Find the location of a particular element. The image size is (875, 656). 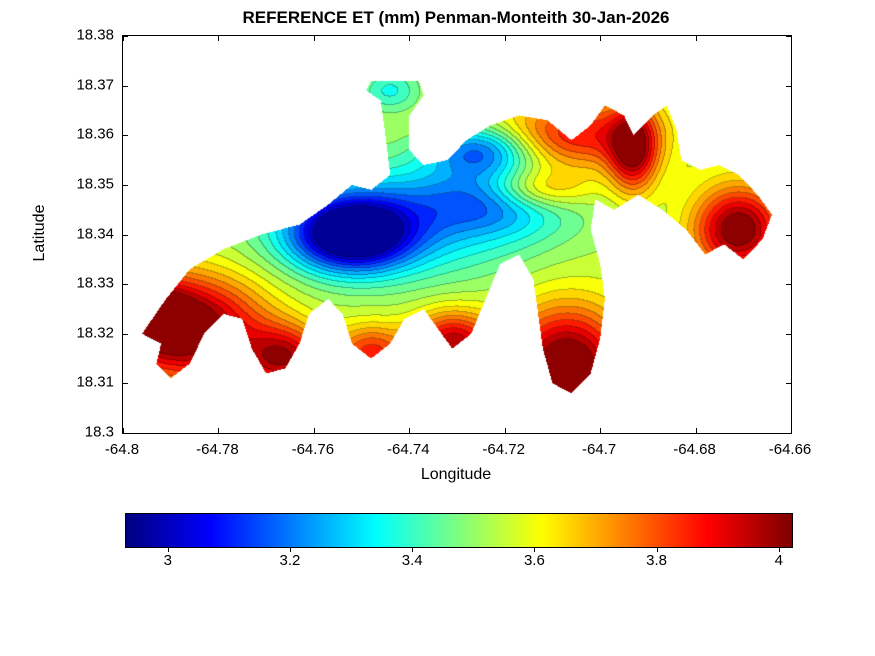

colorbar-gradient-canvas is located at coordinates (459, 530).